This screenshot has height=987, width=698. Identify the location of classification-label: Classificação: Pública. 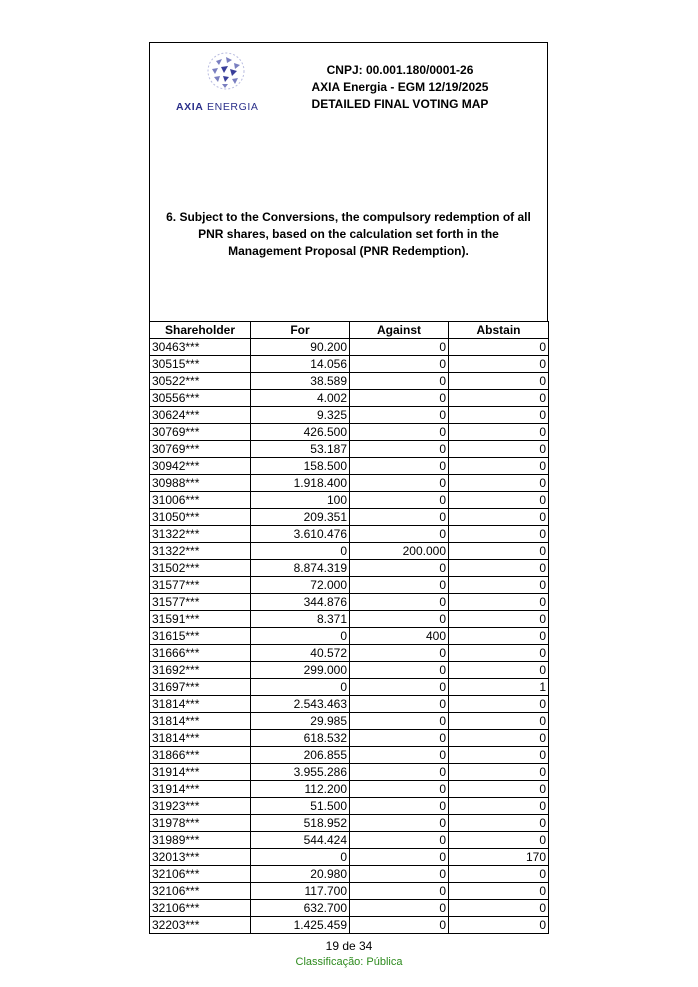
(349, 962).